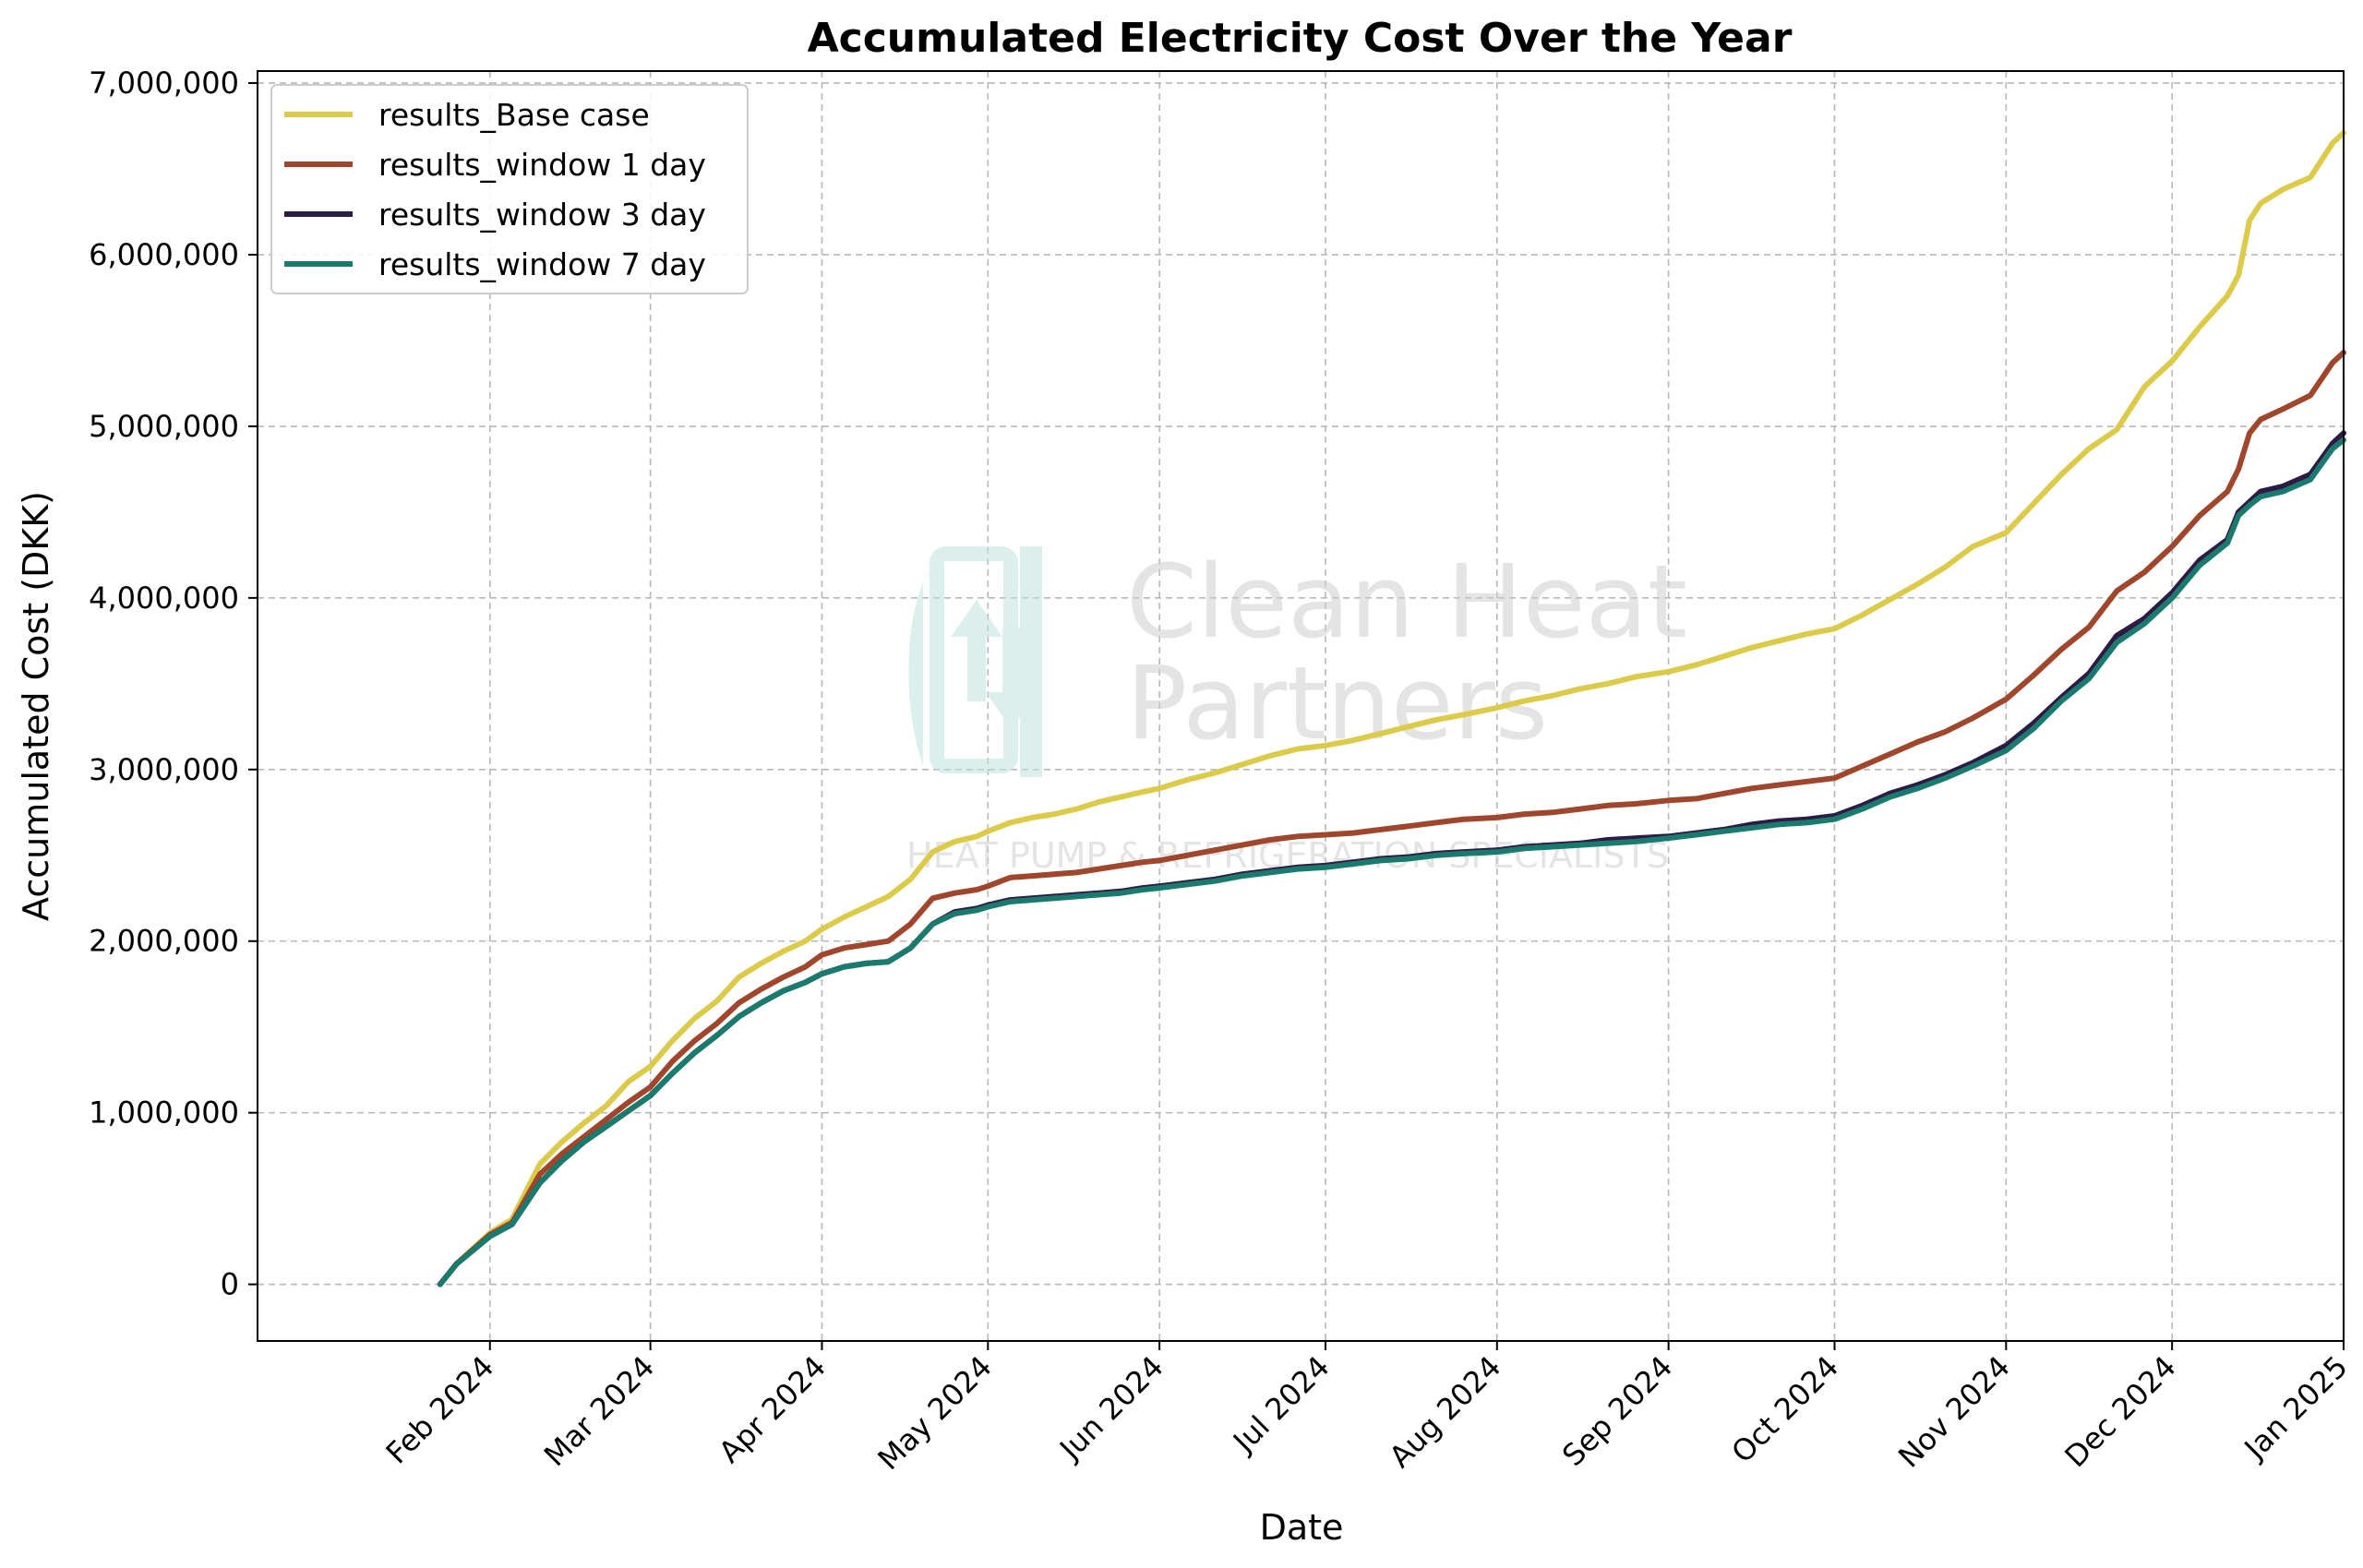 The width and height of the screenshot is (2363, 1568). Describe the element at coordinates (164, 255) in the screenshot. I see `y-tick-label: 6,000,000` at that location.